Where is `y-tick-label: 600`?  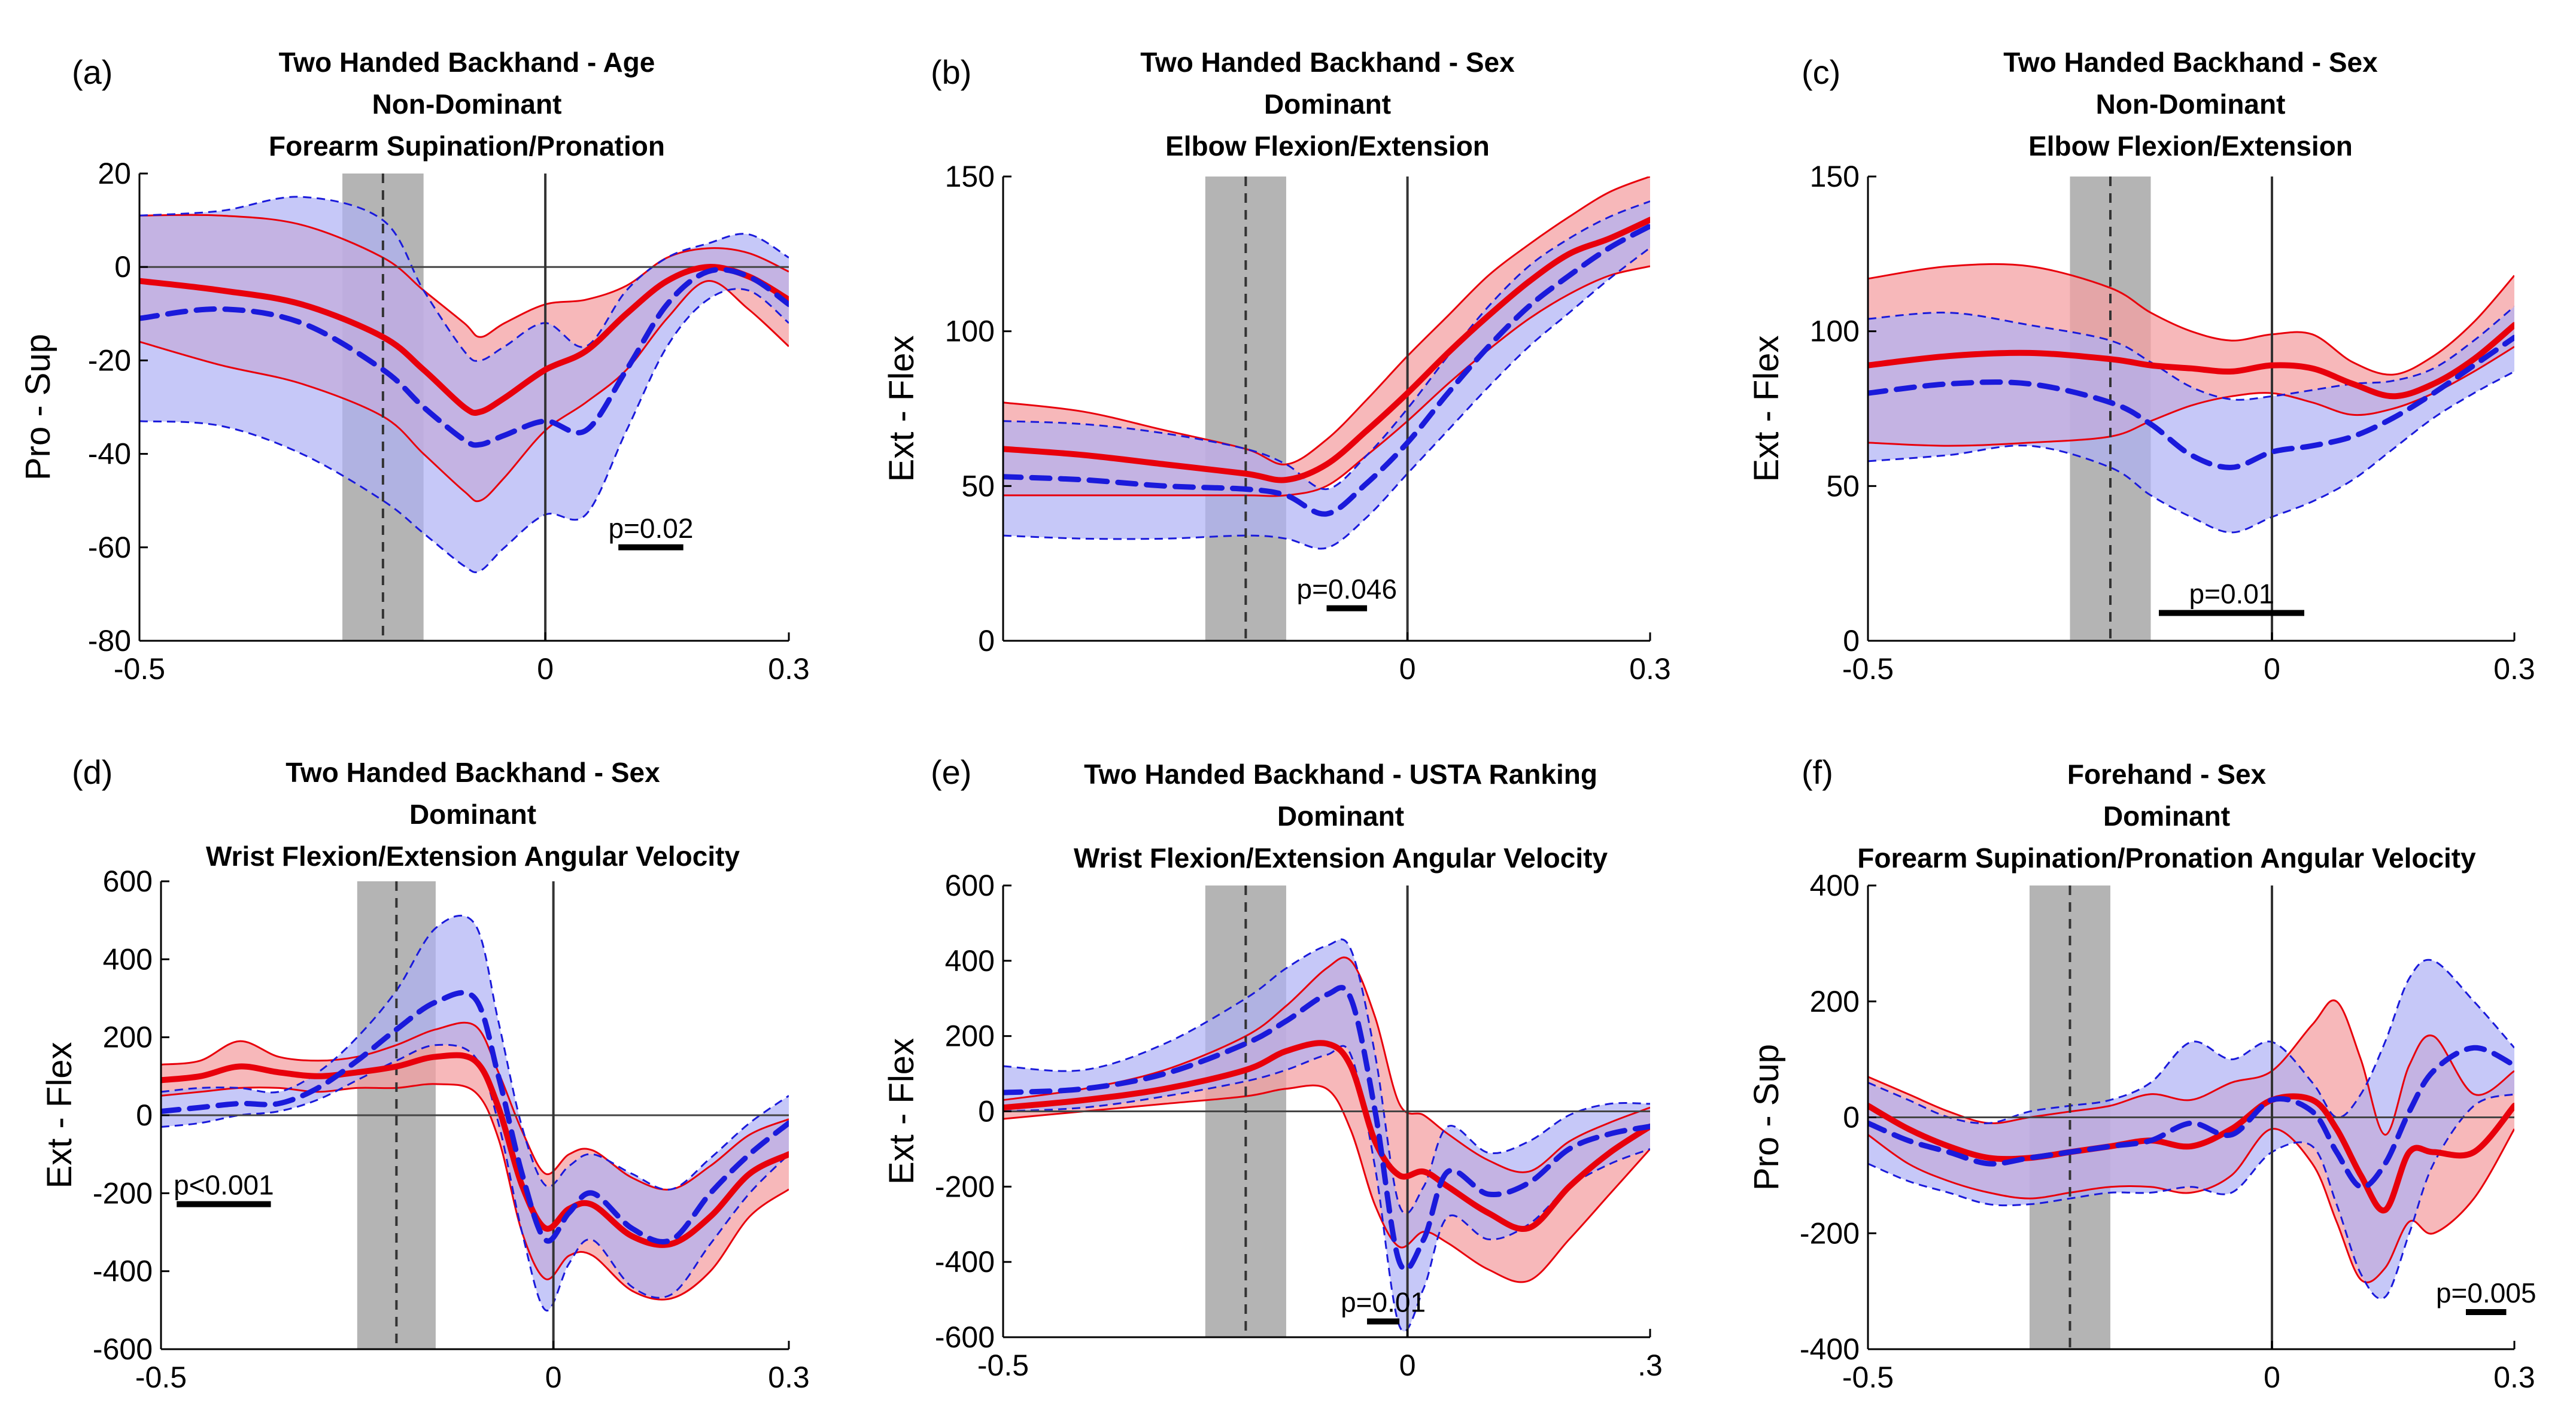
y-tick-label: 600 is located at coordinates (128, 881).